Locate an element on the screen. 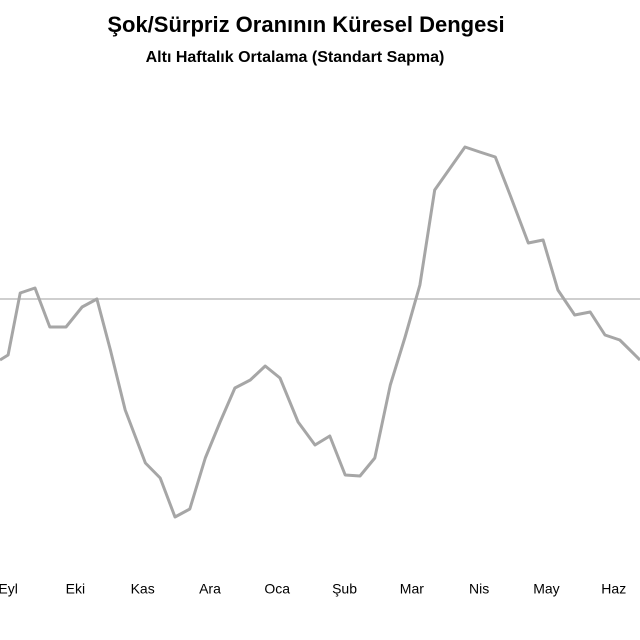  x-tick-label: Ara is located at coordinates (210, 589).